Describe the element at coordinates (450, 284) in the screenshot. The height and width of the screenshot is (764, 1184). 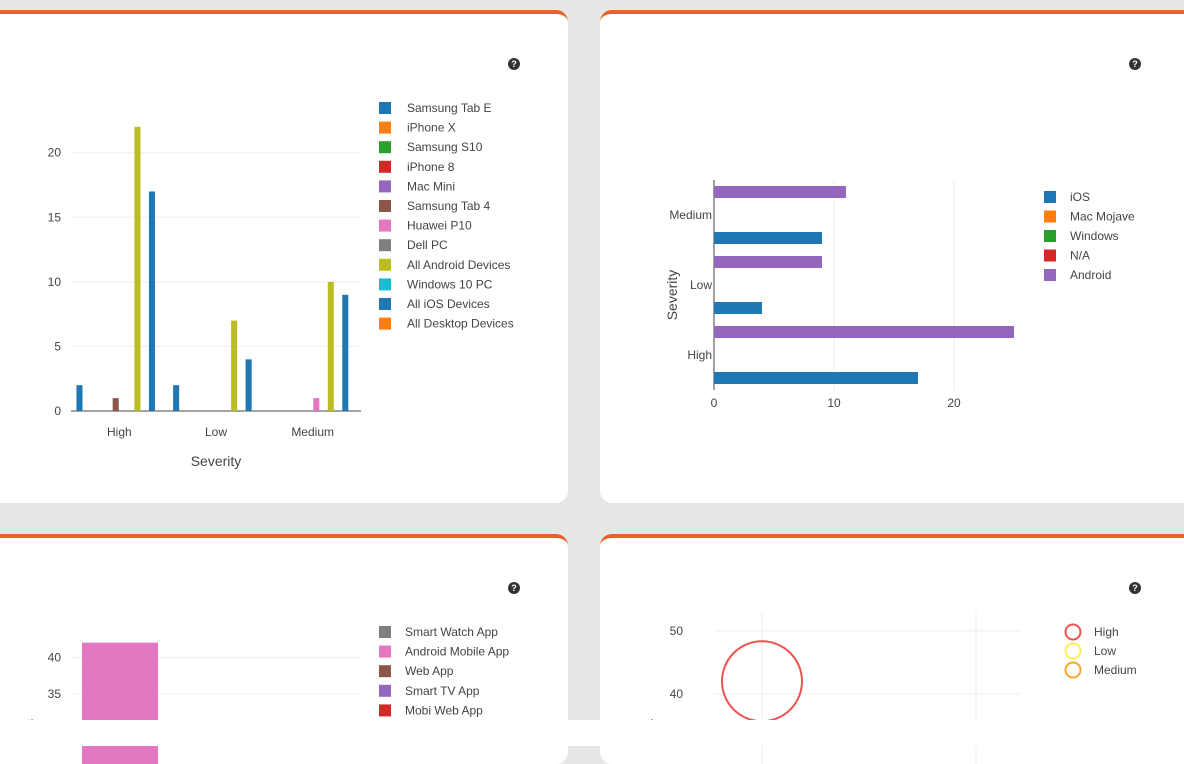
I see `legend-label: Windows 10 PC` at that location.